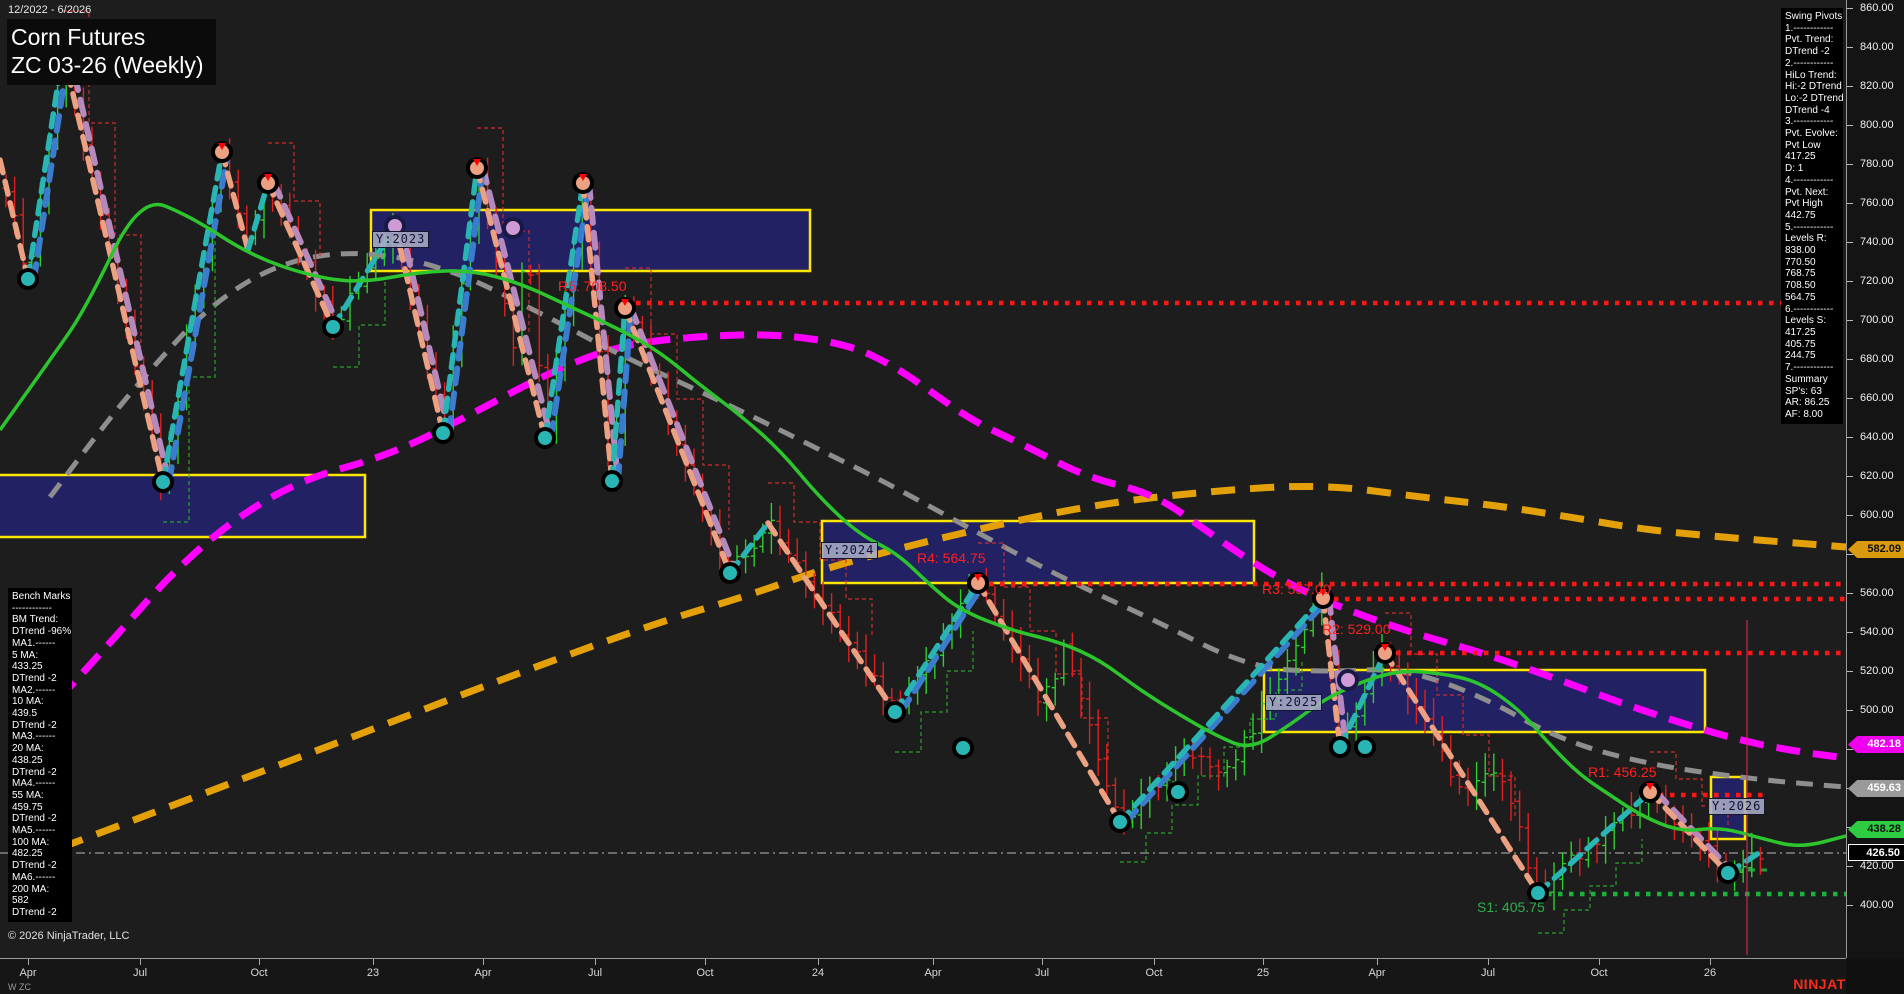  Describe the element at coordinates (1875, 976) in the screenshot. I see `axis-corner` at that location.